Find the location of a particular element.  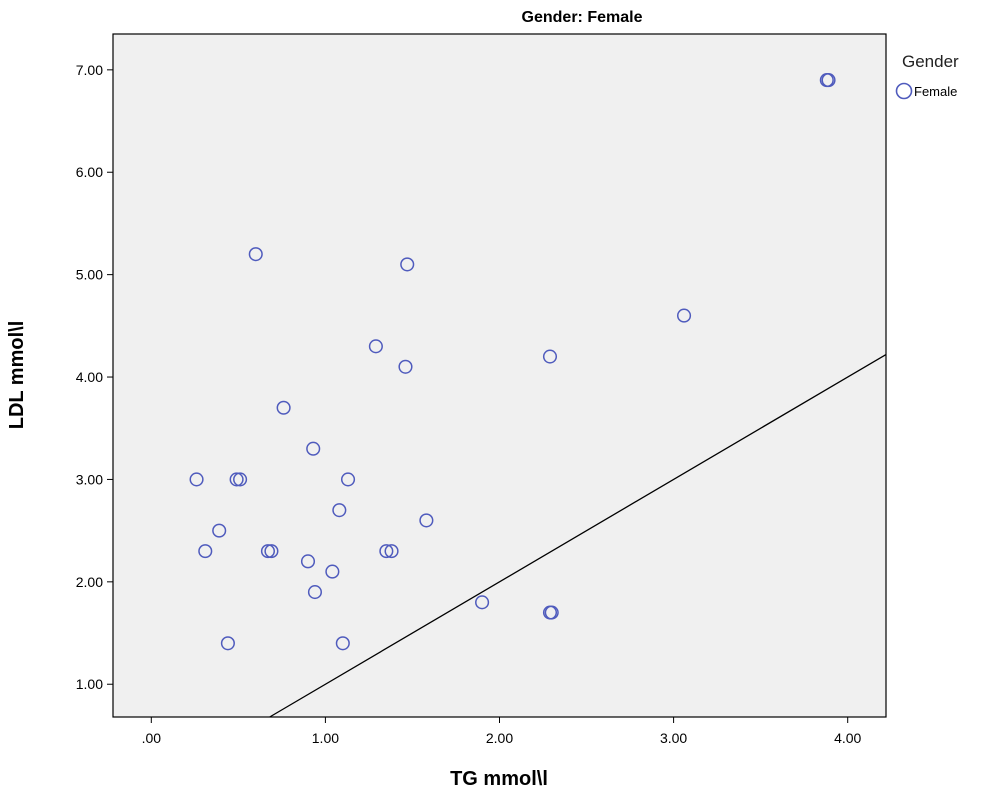

y-tick-label: 1.00 is located at coordinates (89, 684).